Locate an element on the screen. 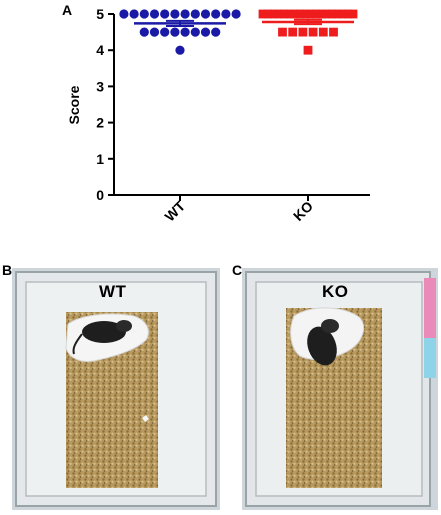 The width and height of the screenshot is (441, 515). y-tick-label: 5 is located at coordinates (100, 14).